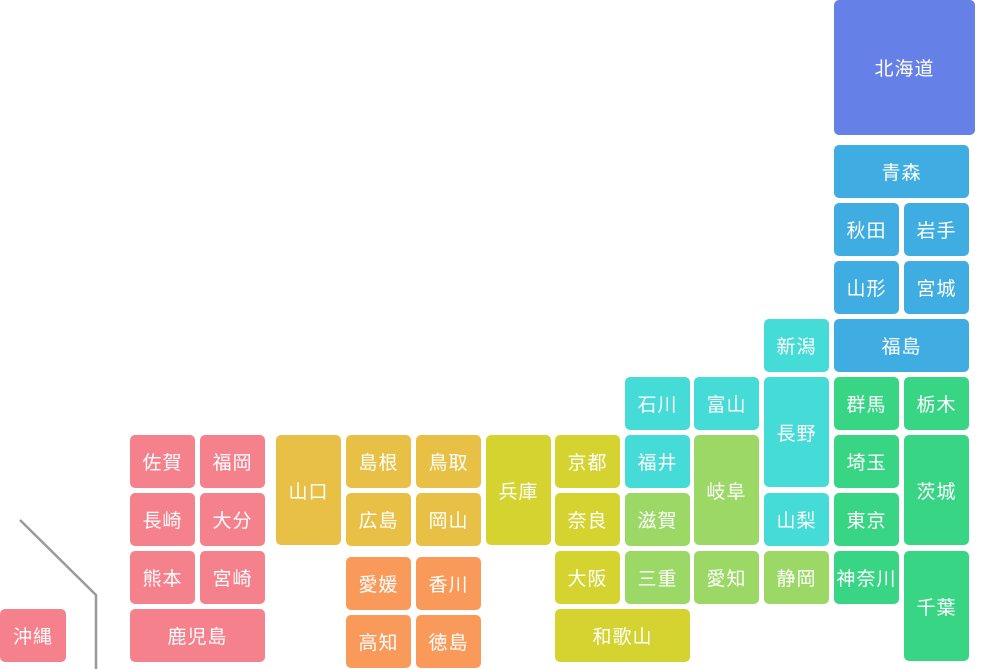 The image size is (1006, 669). I want to click on prefecture-tottori: 鳥取, so click(448, 461).